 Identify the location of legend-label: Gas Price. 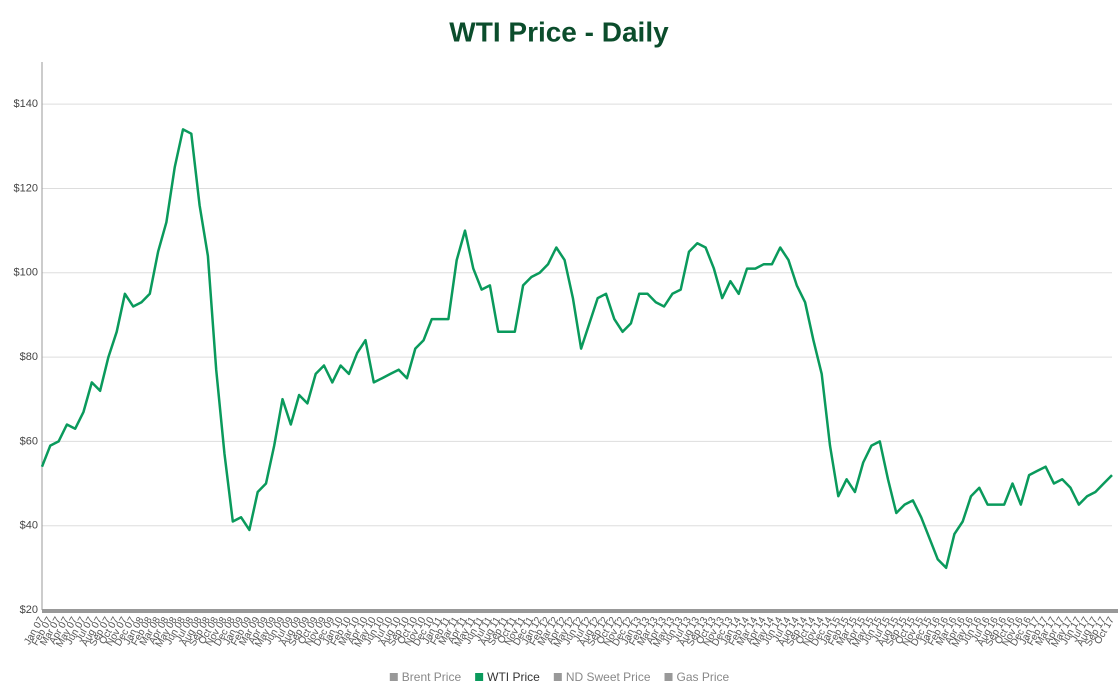
(703, 677).